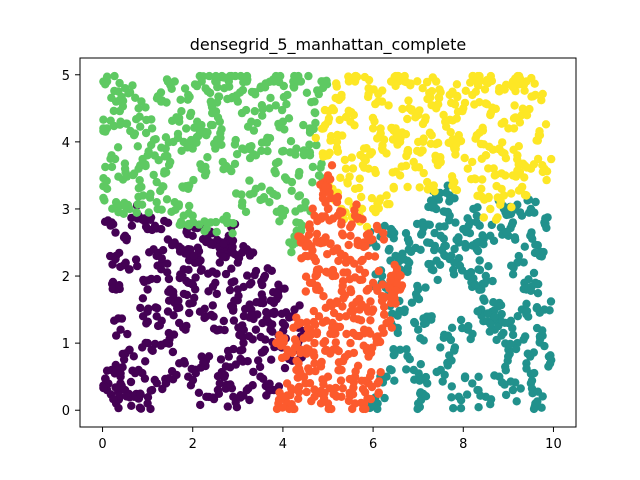  What do you see at coordinates (66, 143) in the screenshot?
I see `y-tick-label: 4` at bounding box center [66, 143].